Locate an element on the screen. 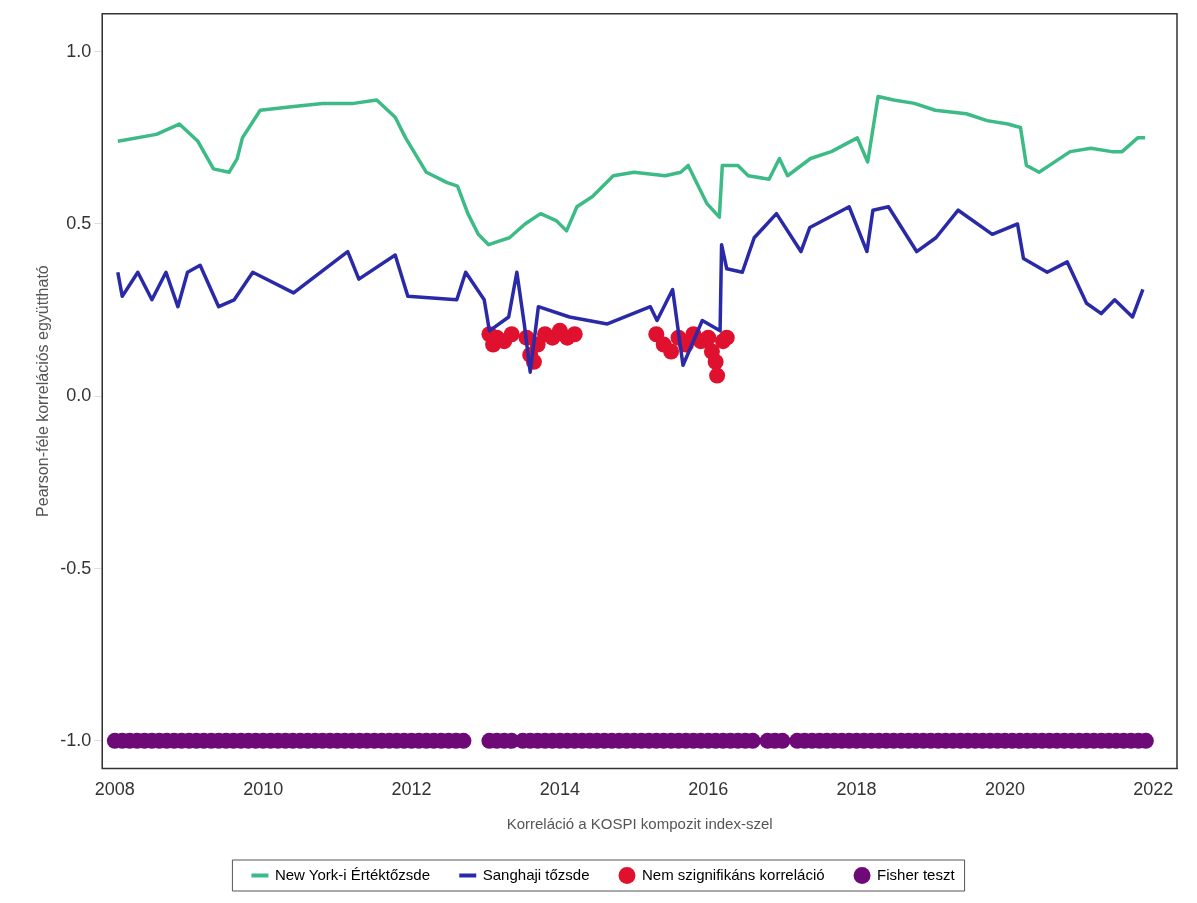 This screenshot has height=903, width=1197. x-tick-label: 2014 is located at coordinates (559, 789).